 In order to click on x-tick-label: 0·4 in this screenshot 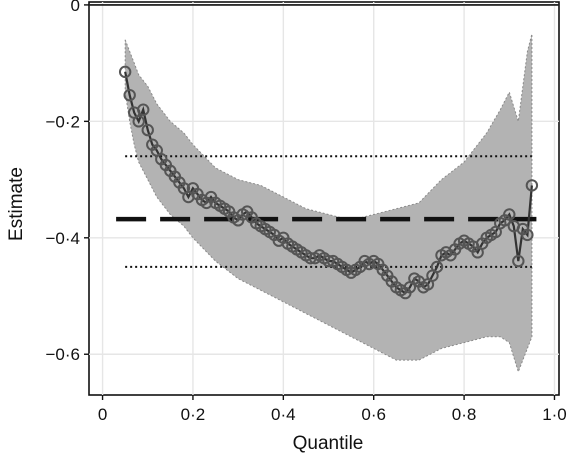, I will do `click(283, 414)`.